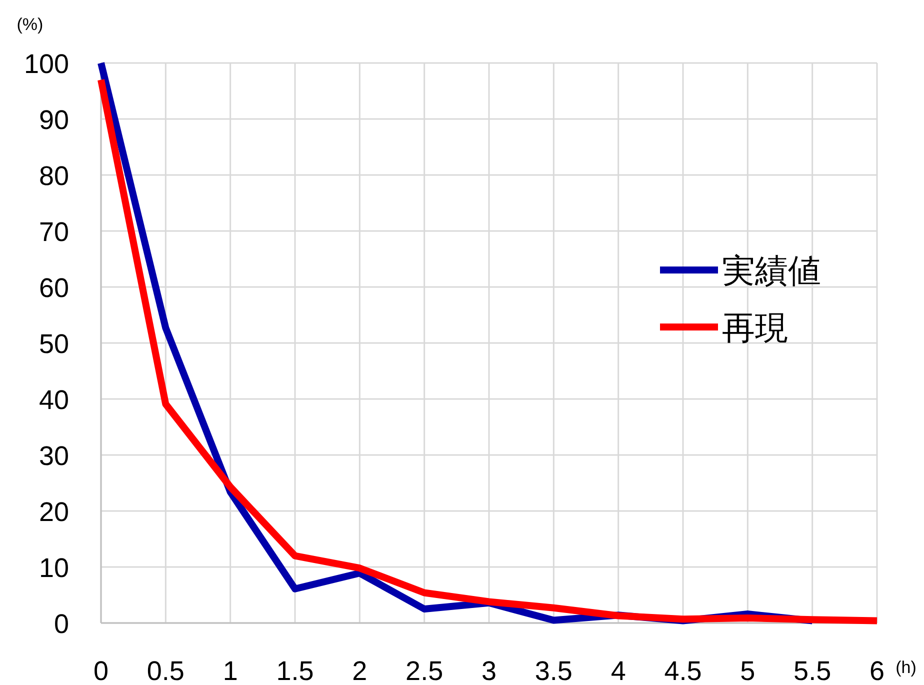  Describe the element at coordinates (53, 344) in the screenshot. I see `y-tick-label: 50` at that location.